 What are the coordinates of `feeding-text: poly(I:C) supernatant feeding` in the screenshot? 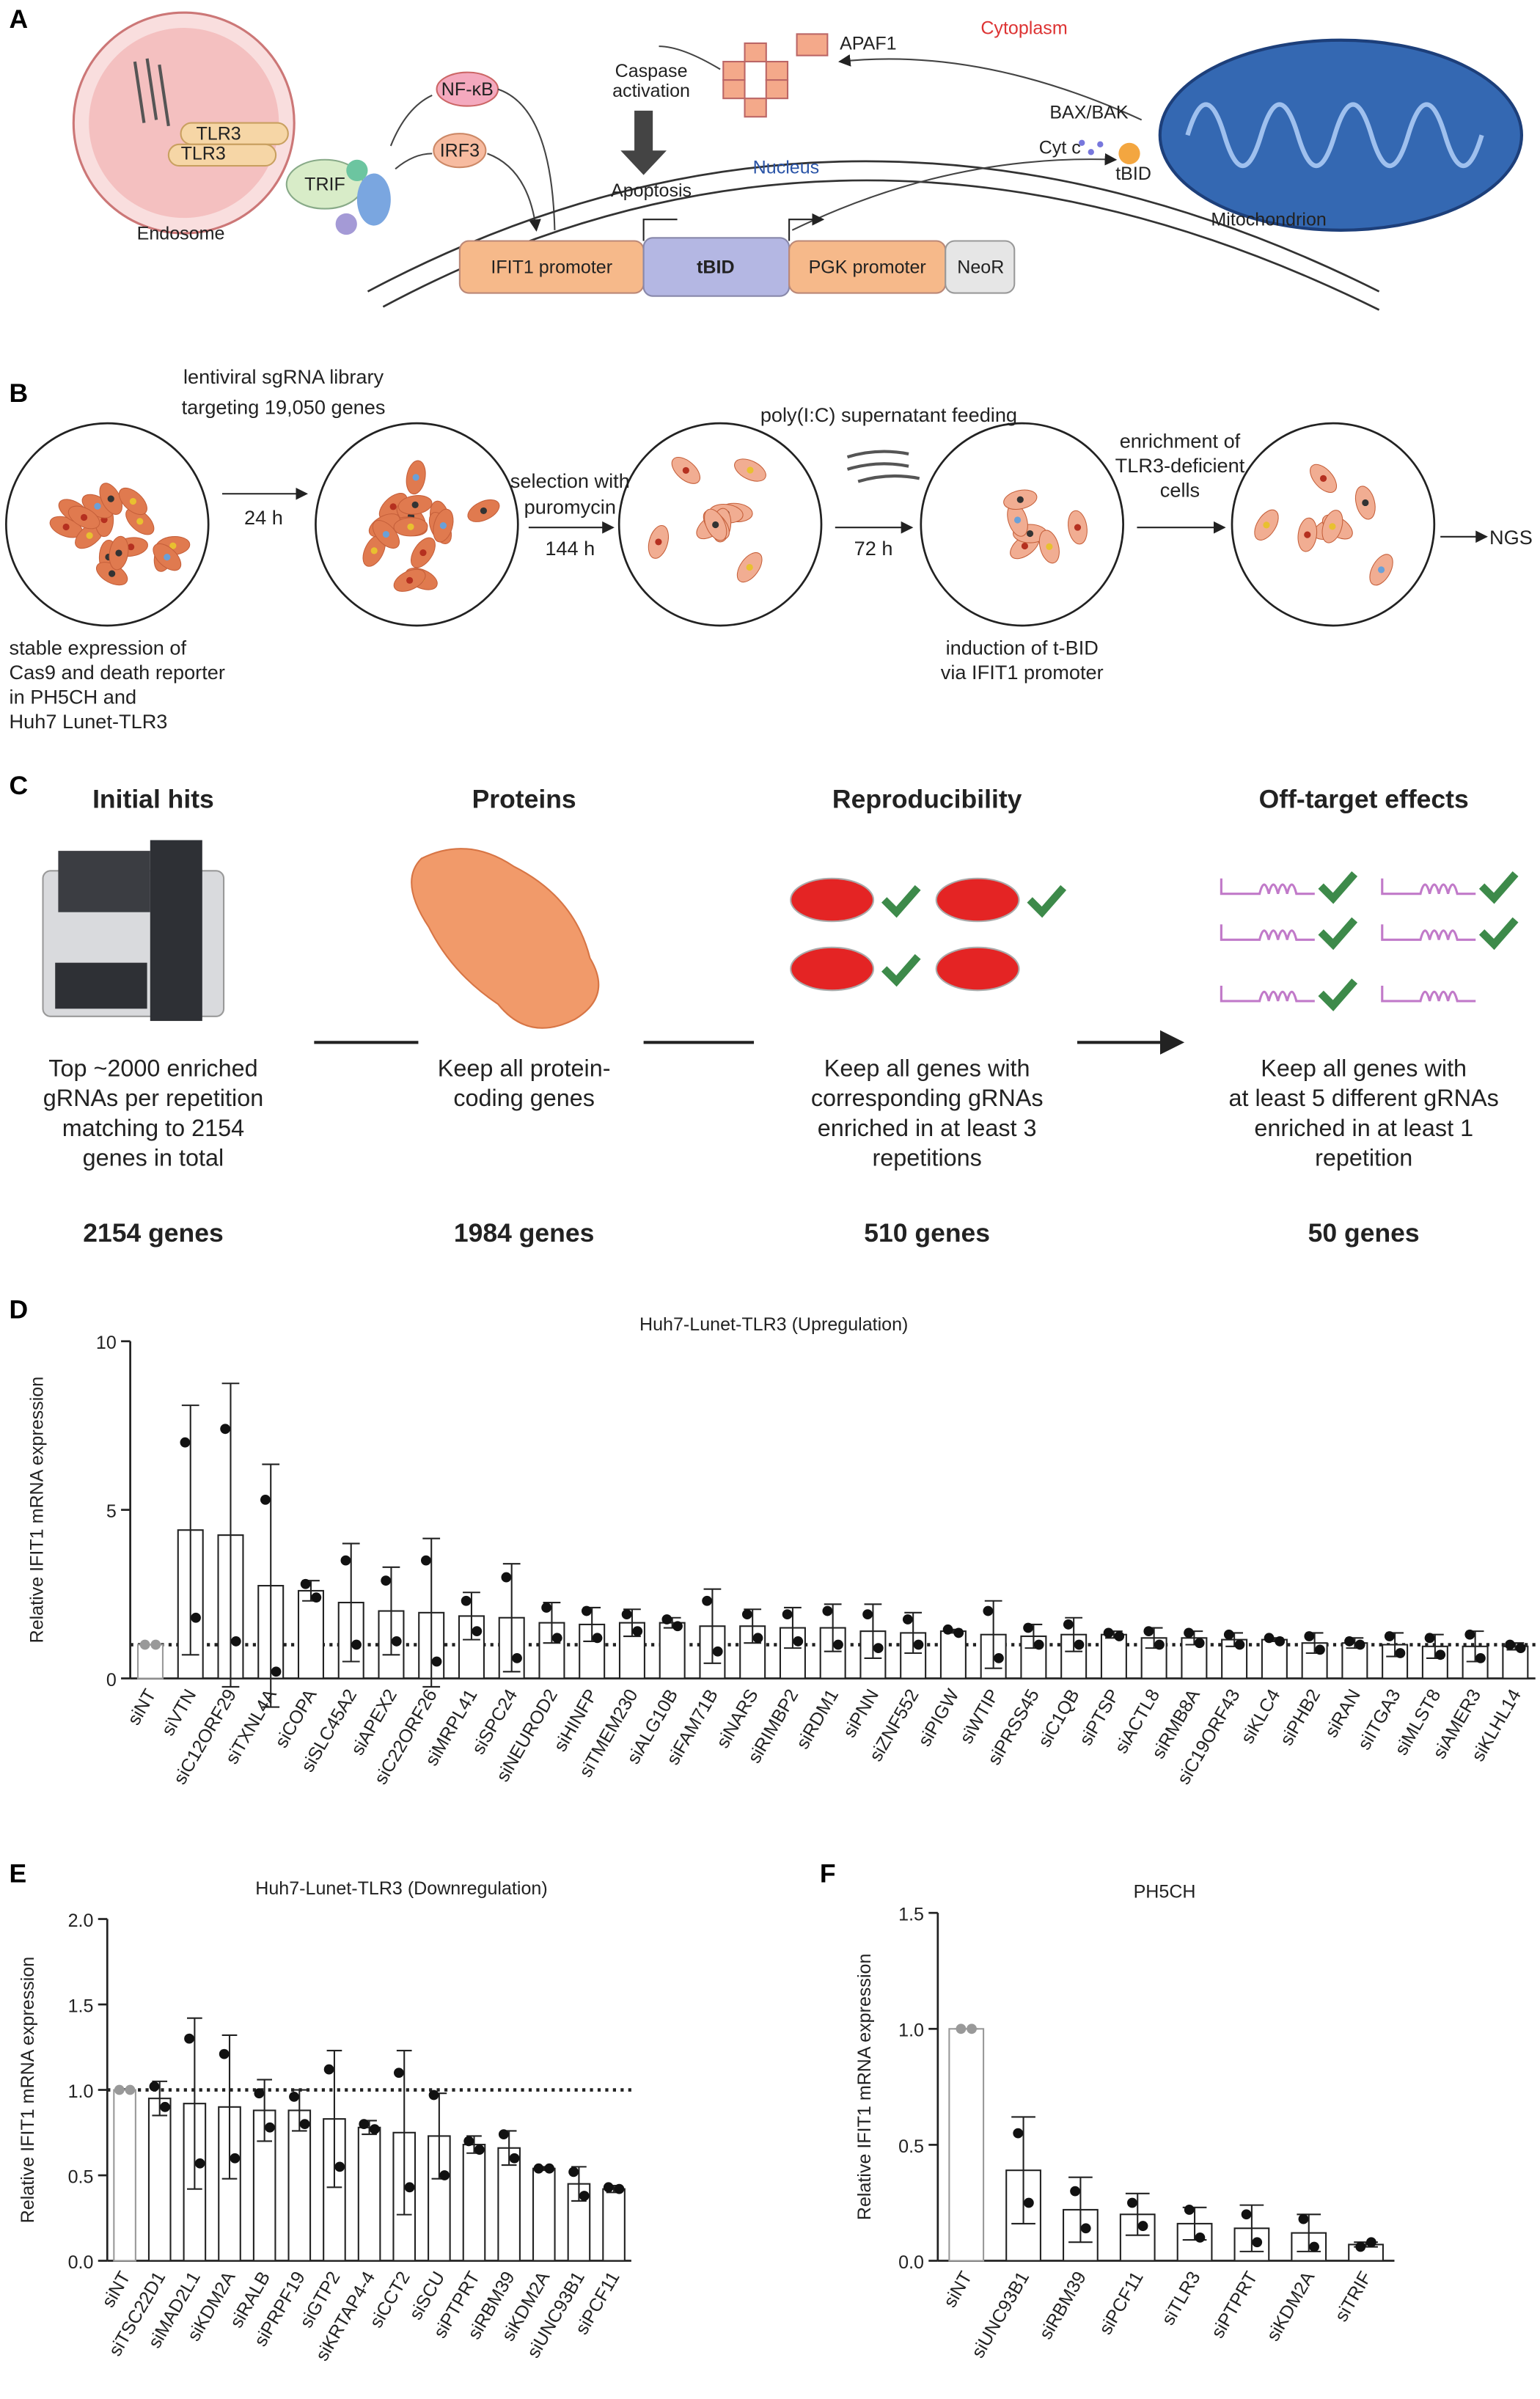 It's located at (888, 414).